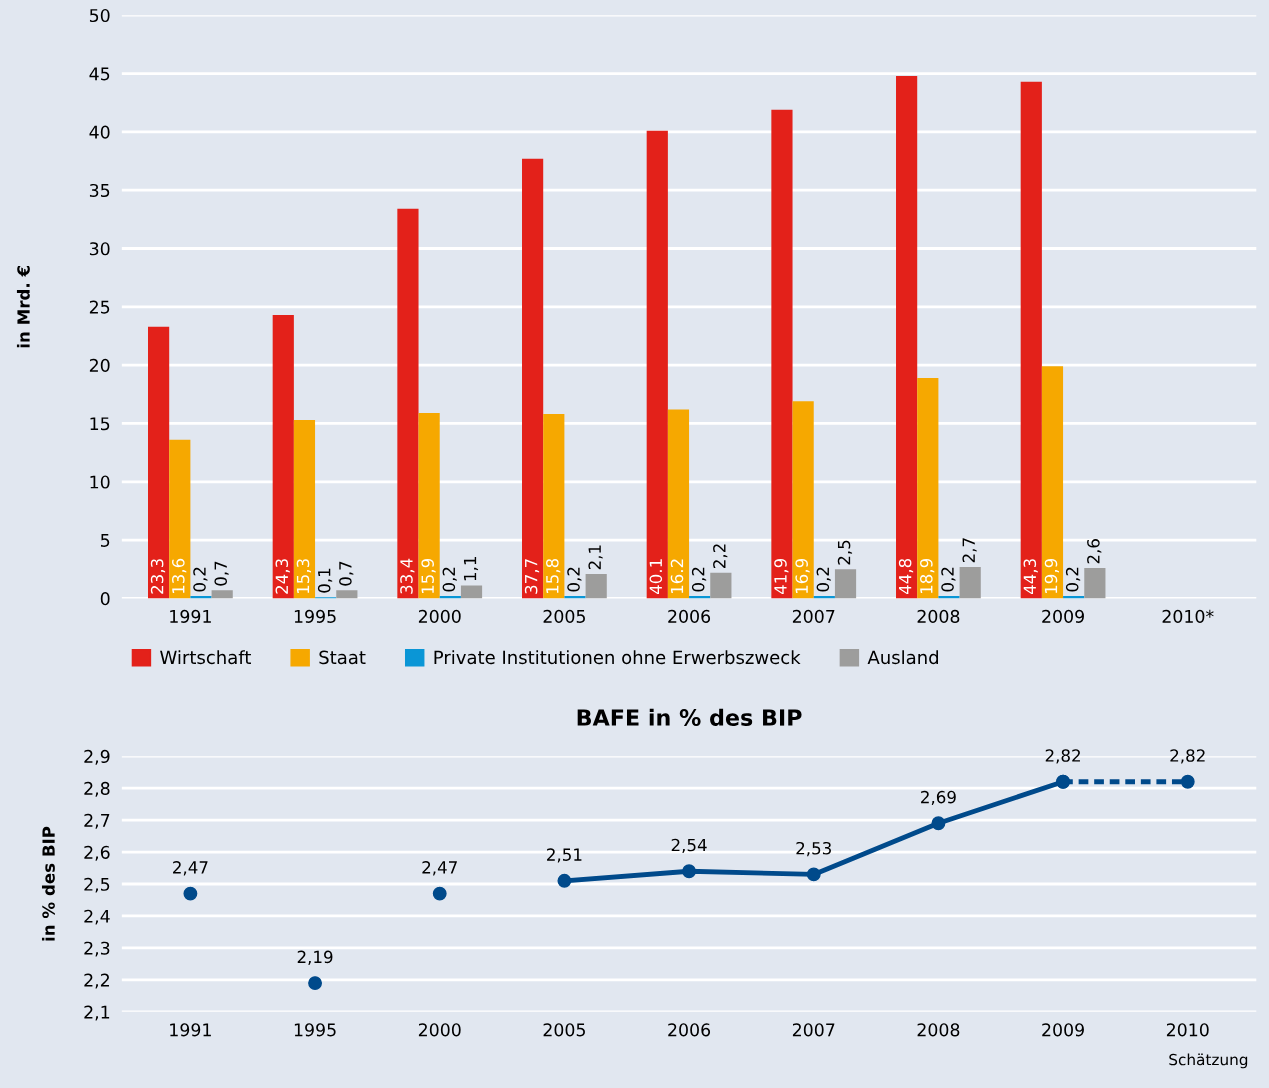 This screenshot has height=1088, width=1269. What do you see at coordinates (906, 576) in the screenshot?
I see `data-label: 44,8` at bounding box center [906, 576].